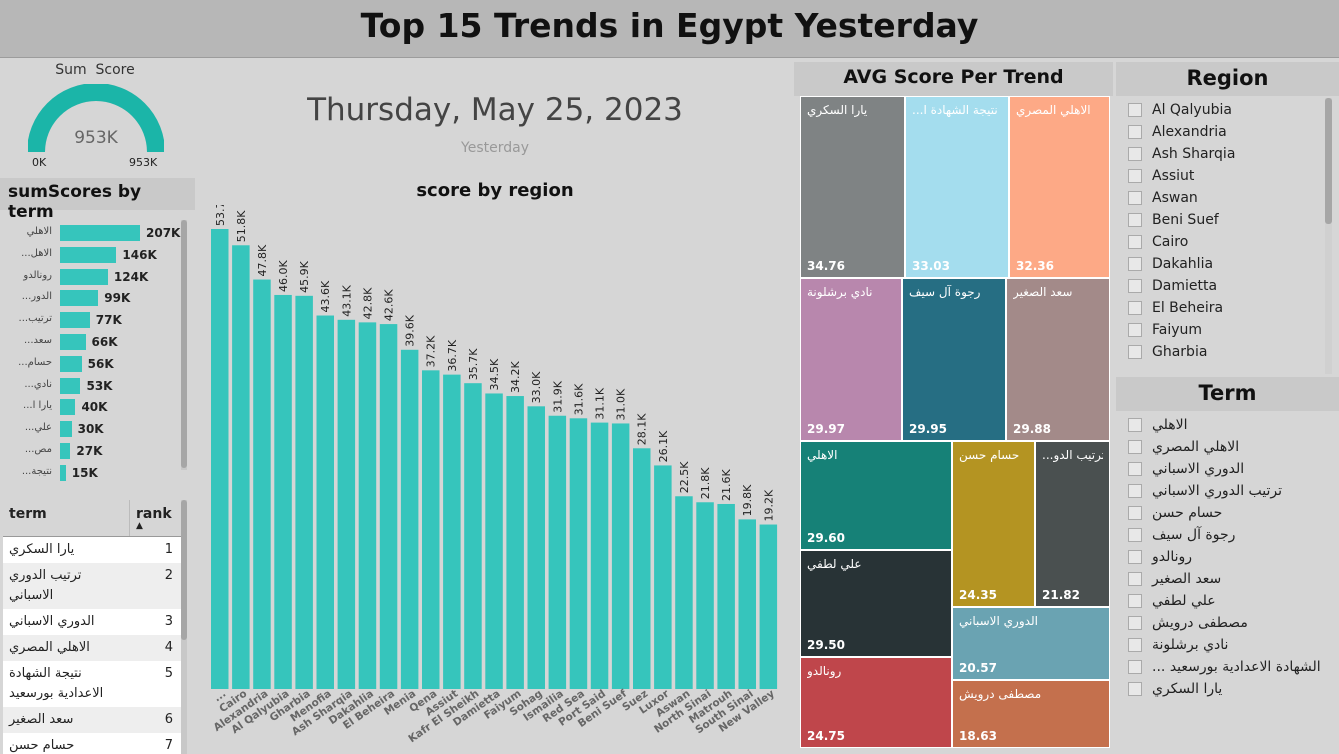 This screenshot has height=754, width=1339. What do you see at coordinates (92, 550) in the screenshot?
I see `table-row: يارا السكري 1` at bounding box center [92, 550].